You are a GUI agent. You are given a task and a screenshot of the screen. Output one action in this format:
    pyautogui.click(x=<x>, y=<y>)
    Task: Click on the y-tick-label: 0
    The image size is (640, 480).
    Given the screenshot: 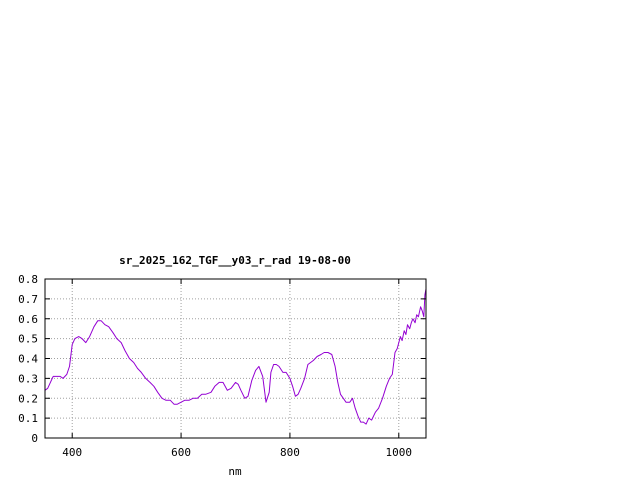 What is the action you would take?
    pyautogui.click(x=34, y=438)
    